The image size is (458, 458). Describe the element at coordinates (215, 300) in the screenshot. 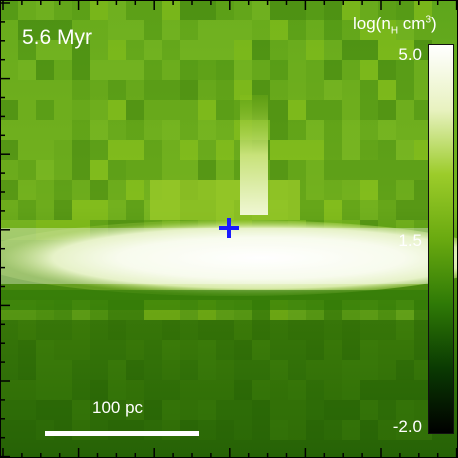

I see `lower-shadow` at that location.